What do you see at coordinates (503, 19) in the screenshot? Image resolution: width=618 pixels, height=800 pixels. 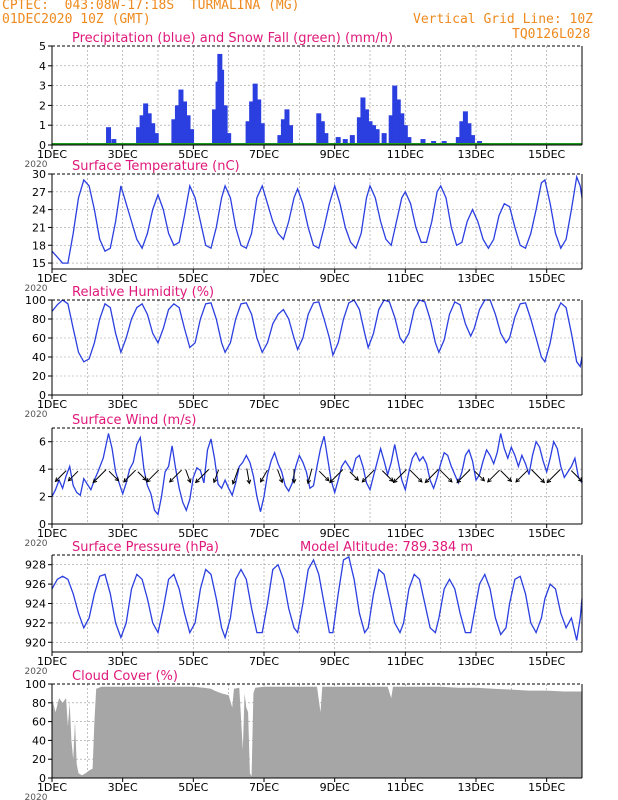 I see `vertical-grid-note: Vertical Grid Line: 10Z` at bounding box center [503, 19].